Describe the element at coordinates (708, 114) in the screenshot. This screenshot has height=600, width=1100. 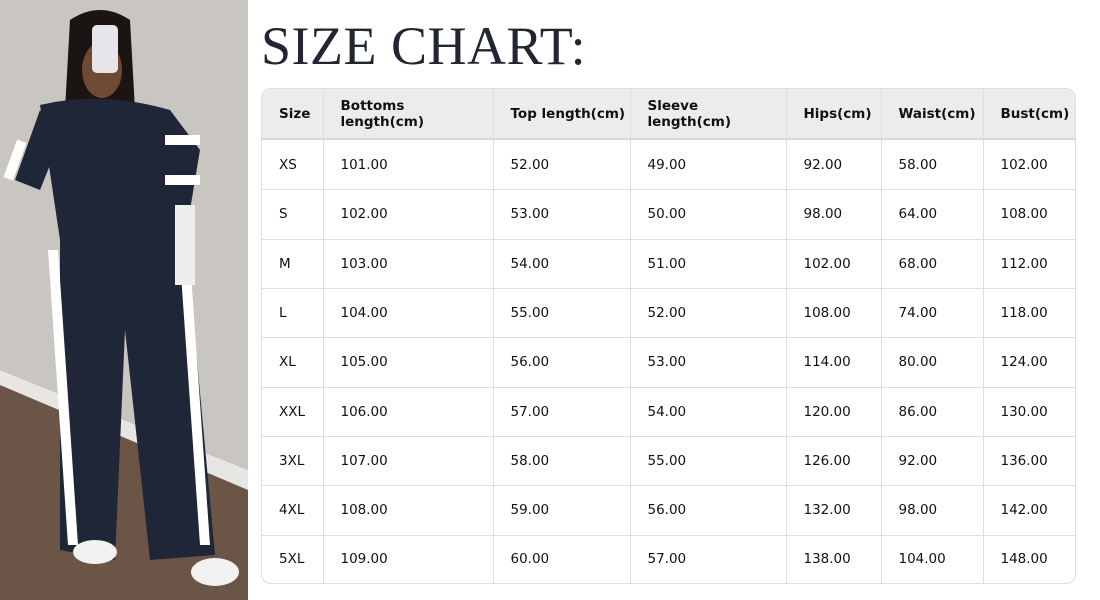
I see `column-header: Sleeve length(cm)` at that location.